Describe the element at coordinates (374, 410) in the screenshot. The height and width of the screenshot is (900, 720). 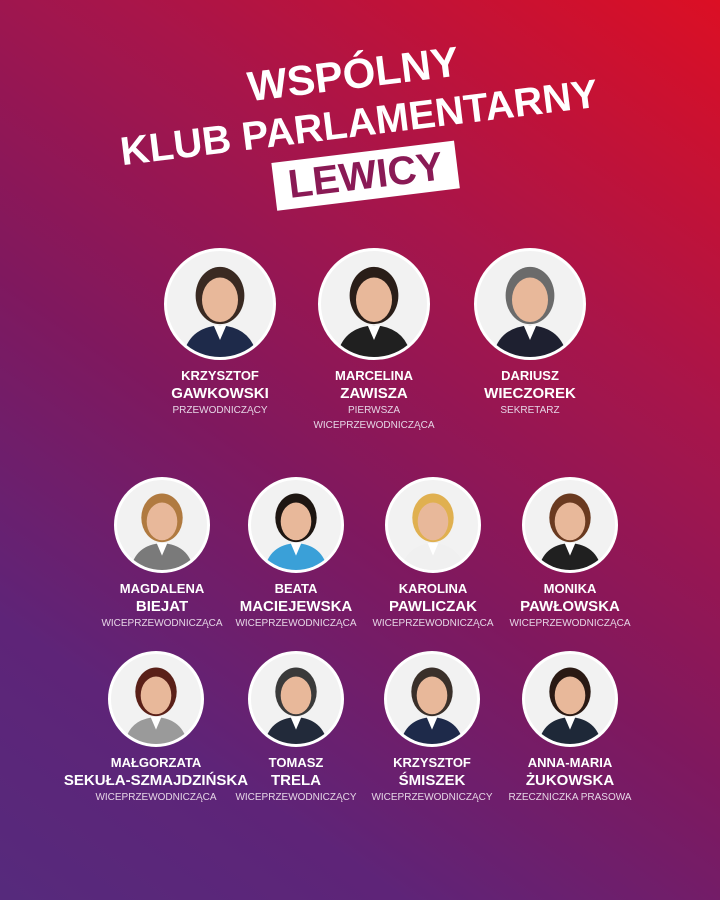
I see `member-role: PIERWSZA` at that location.